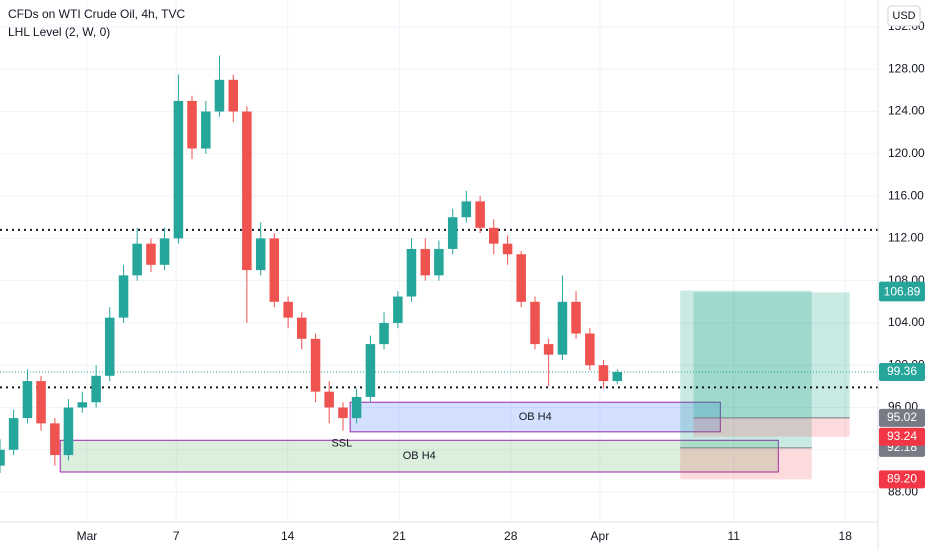 This screenshot has height=550, width=932. I want to click on price-tag-label: 106.89, so click(902, 292).